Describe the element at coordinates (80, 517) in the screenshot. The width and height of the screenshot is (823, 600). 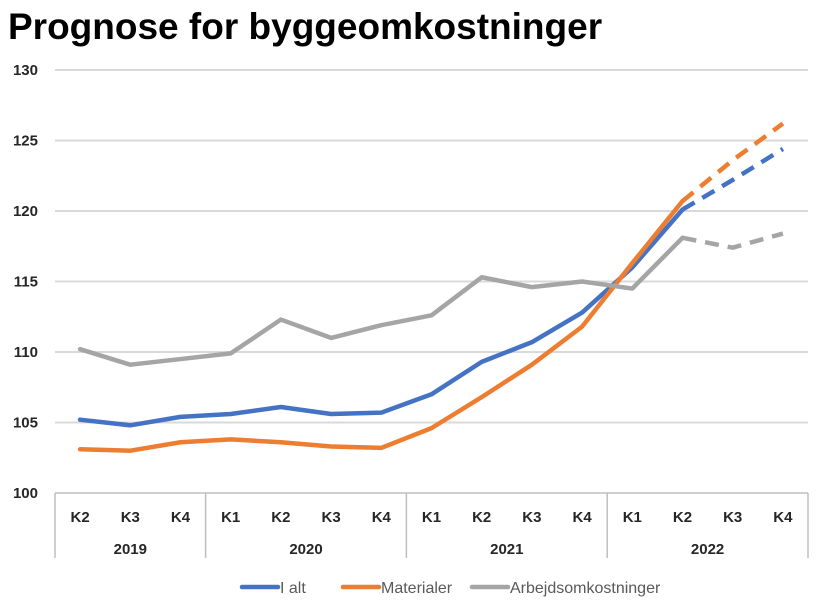
I see `x-tick-label-1: K2` at that location.